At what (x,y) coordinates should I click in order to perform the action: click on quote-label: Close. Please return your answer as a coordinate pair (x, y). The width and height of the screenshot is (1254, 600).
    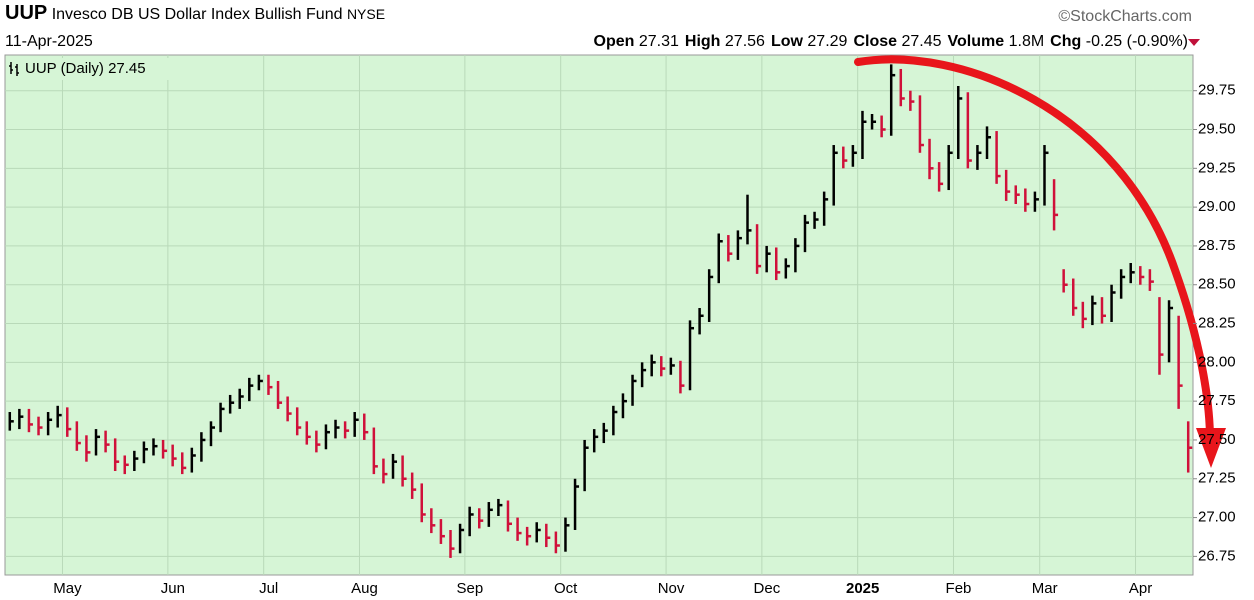
    Looking at the image, I should click on (875, 41).